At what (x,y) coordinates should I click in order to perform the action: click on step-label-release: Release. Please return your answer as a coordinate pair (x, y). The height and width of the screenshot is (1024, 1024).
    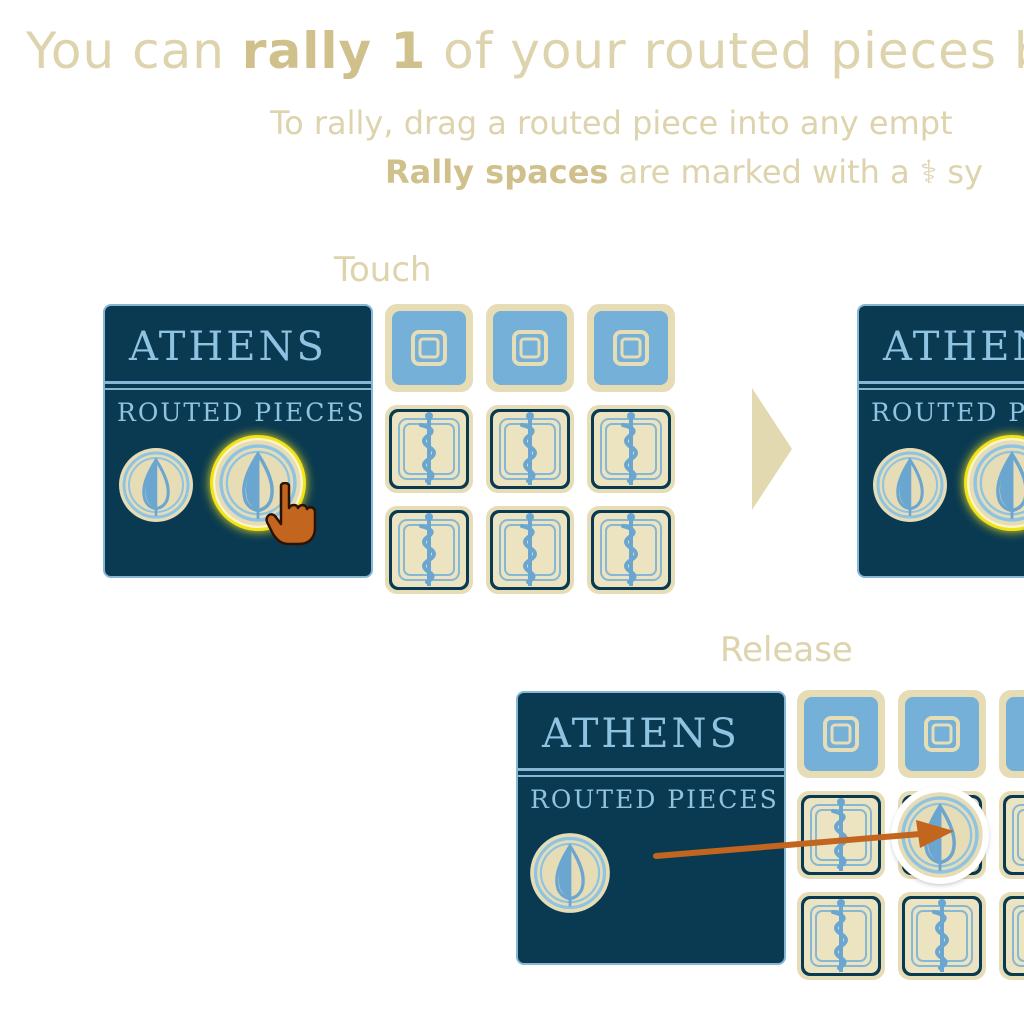
    Looking at the image, I should click on (786, 650).